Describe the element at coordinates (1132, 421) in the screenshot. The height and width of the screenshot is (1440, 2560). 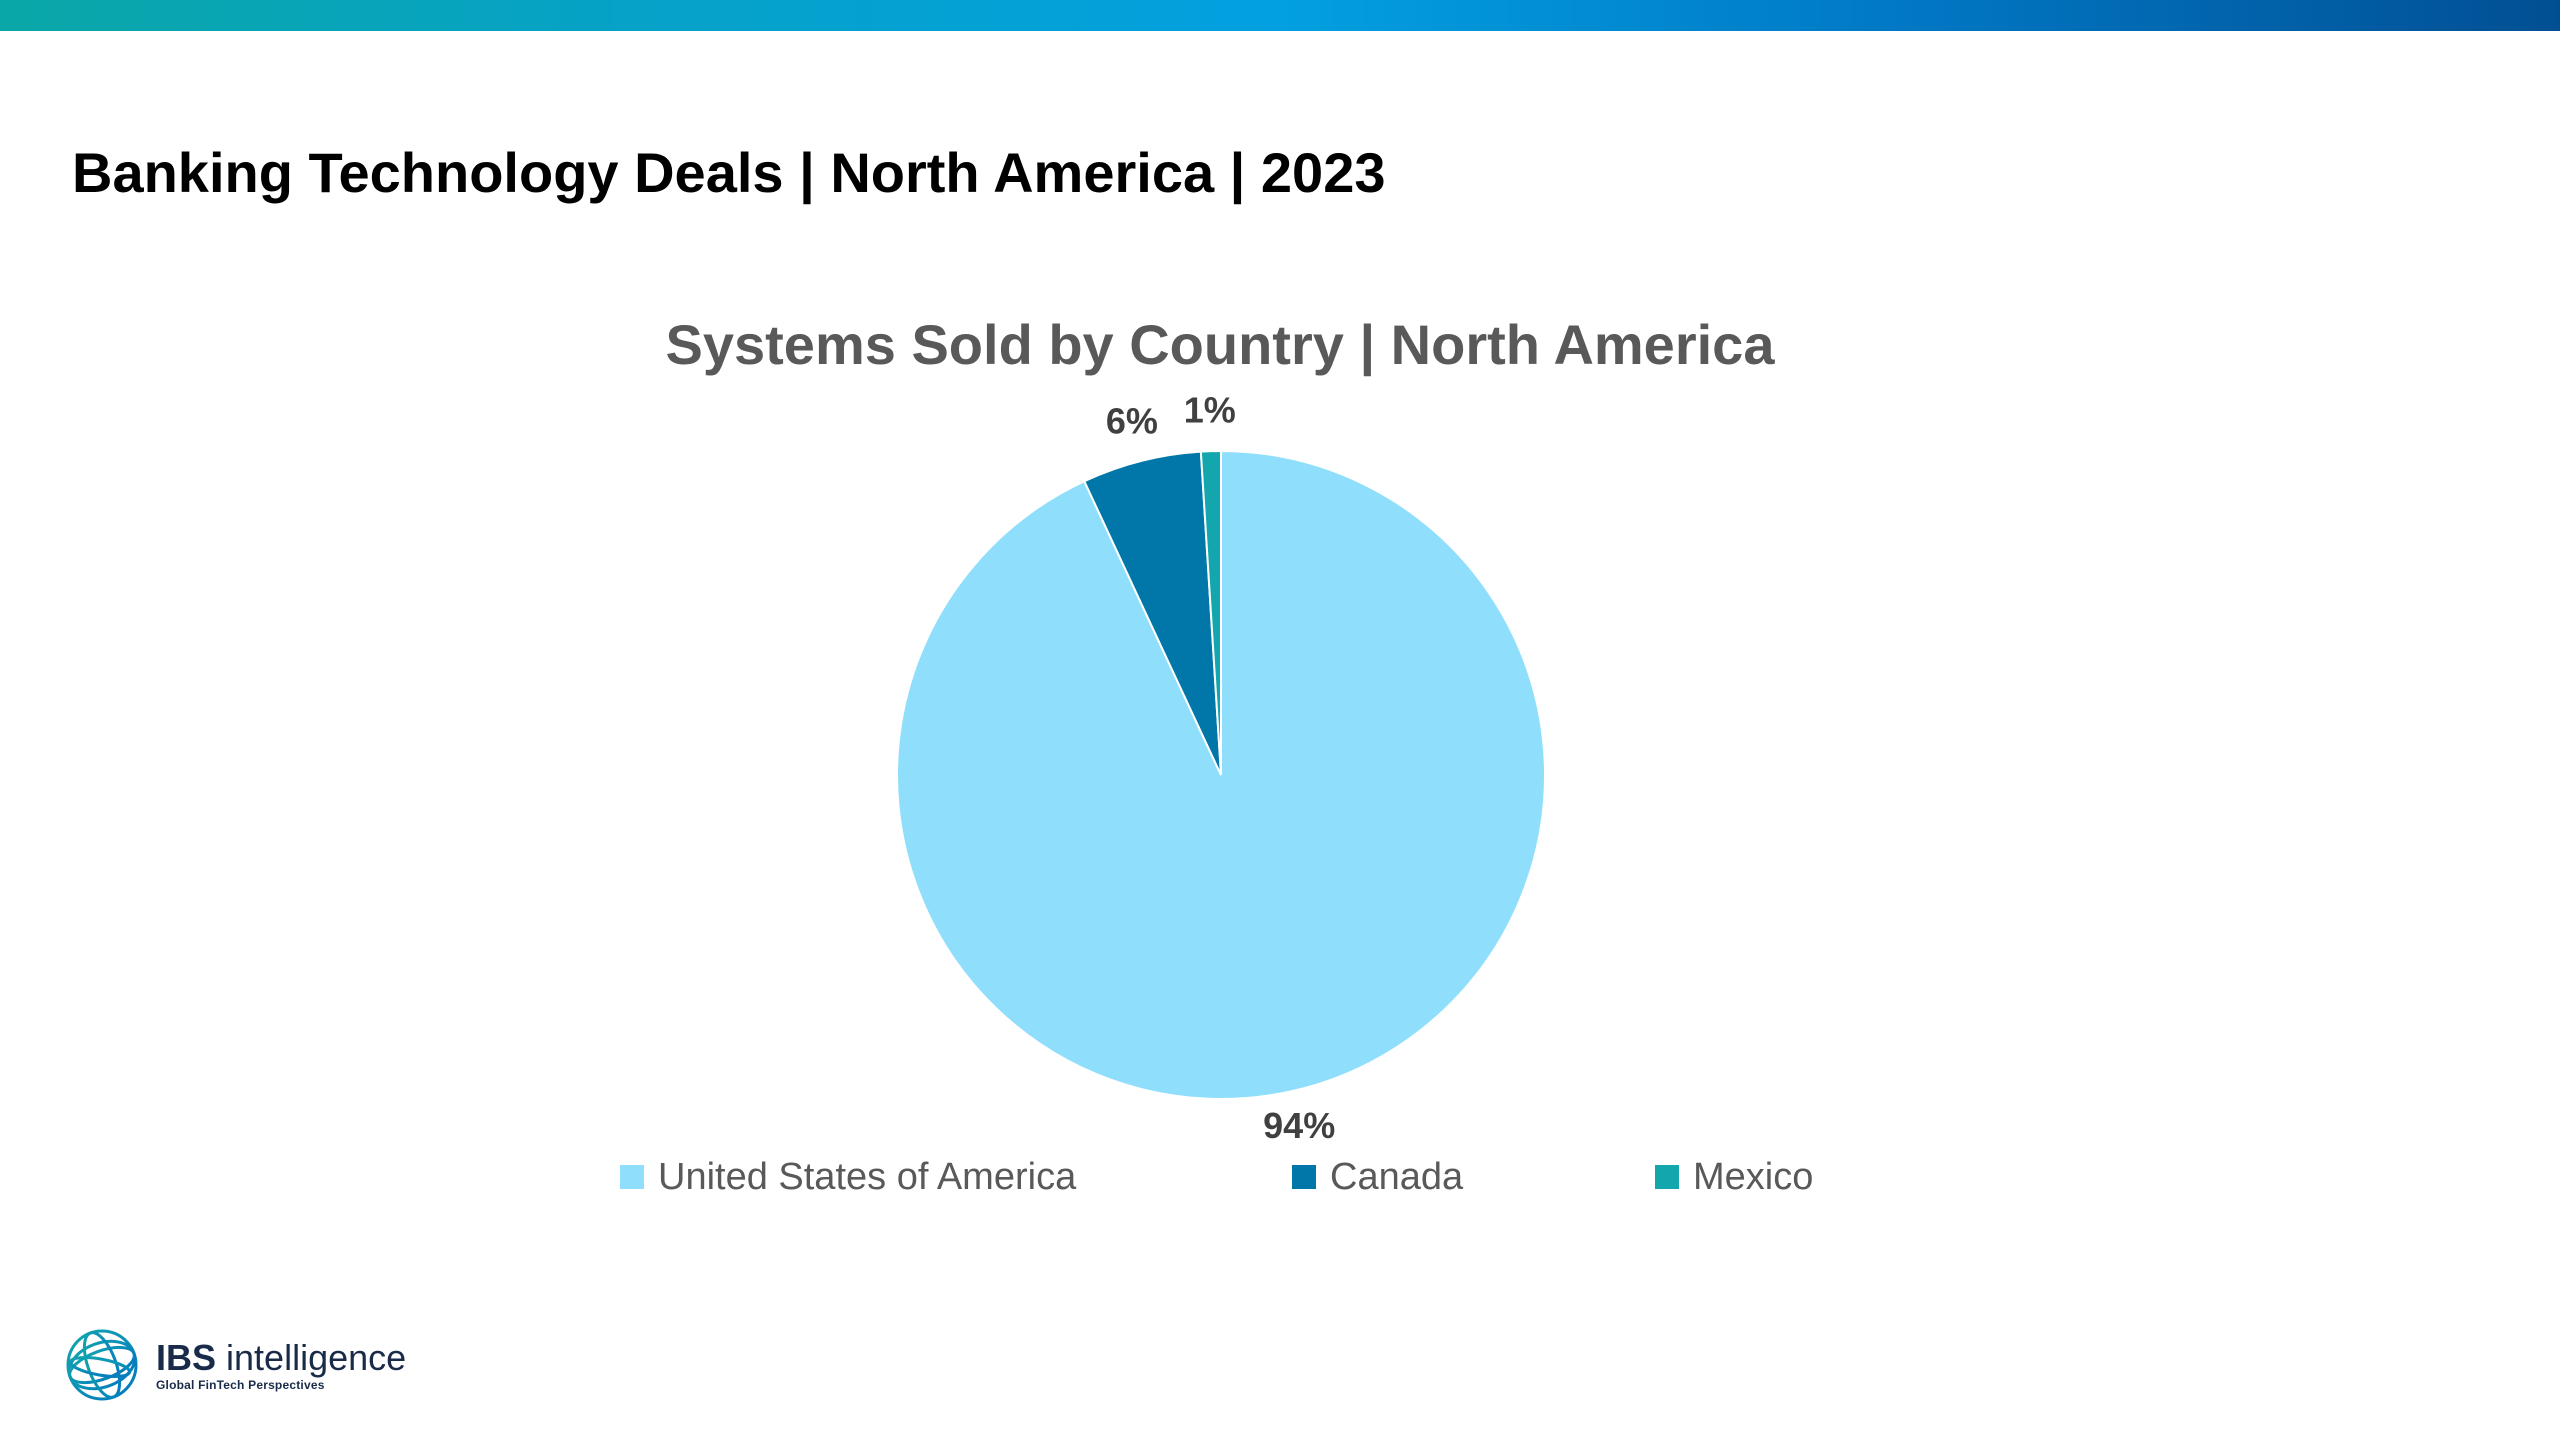
I see `data-label-canada: 6%` at that location.